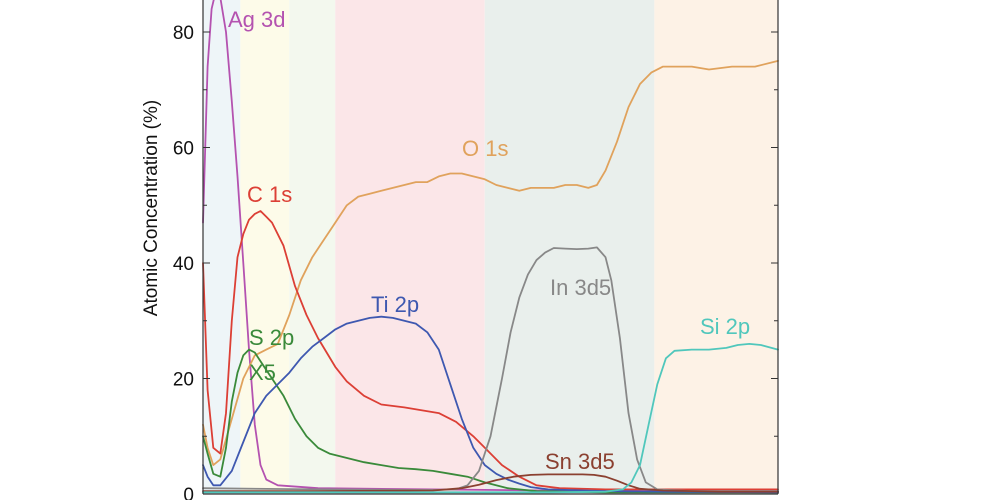 This screenshot has height=500, width=1000. What do you see at coordinates (262, 372) in the screenshot?
I see `series-label-x5: X5` at bounding box center [262, 372].